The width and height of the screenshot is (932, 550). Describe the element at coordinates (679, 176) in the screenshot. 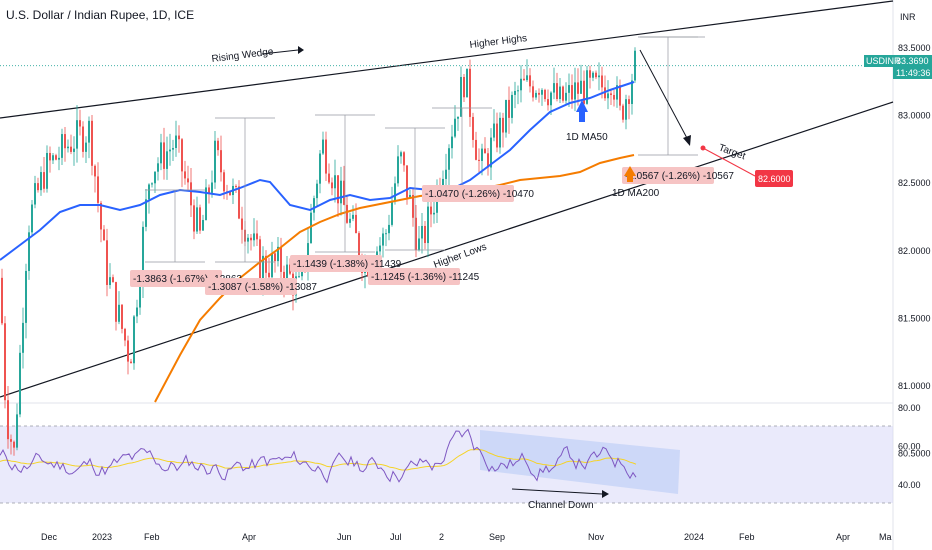

I see `drop-label: -1.0567 (-1.26%) -10567` at that location.